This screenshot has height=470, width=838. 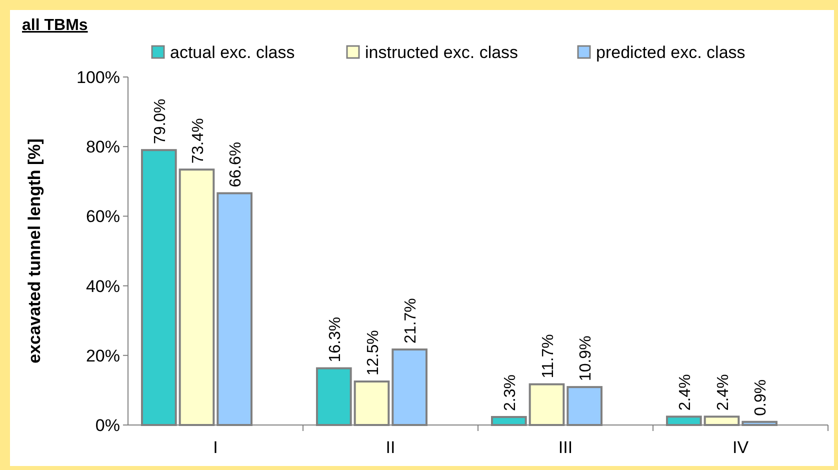 I want to click on x-tick-label: III, so click(x=565, y=447).